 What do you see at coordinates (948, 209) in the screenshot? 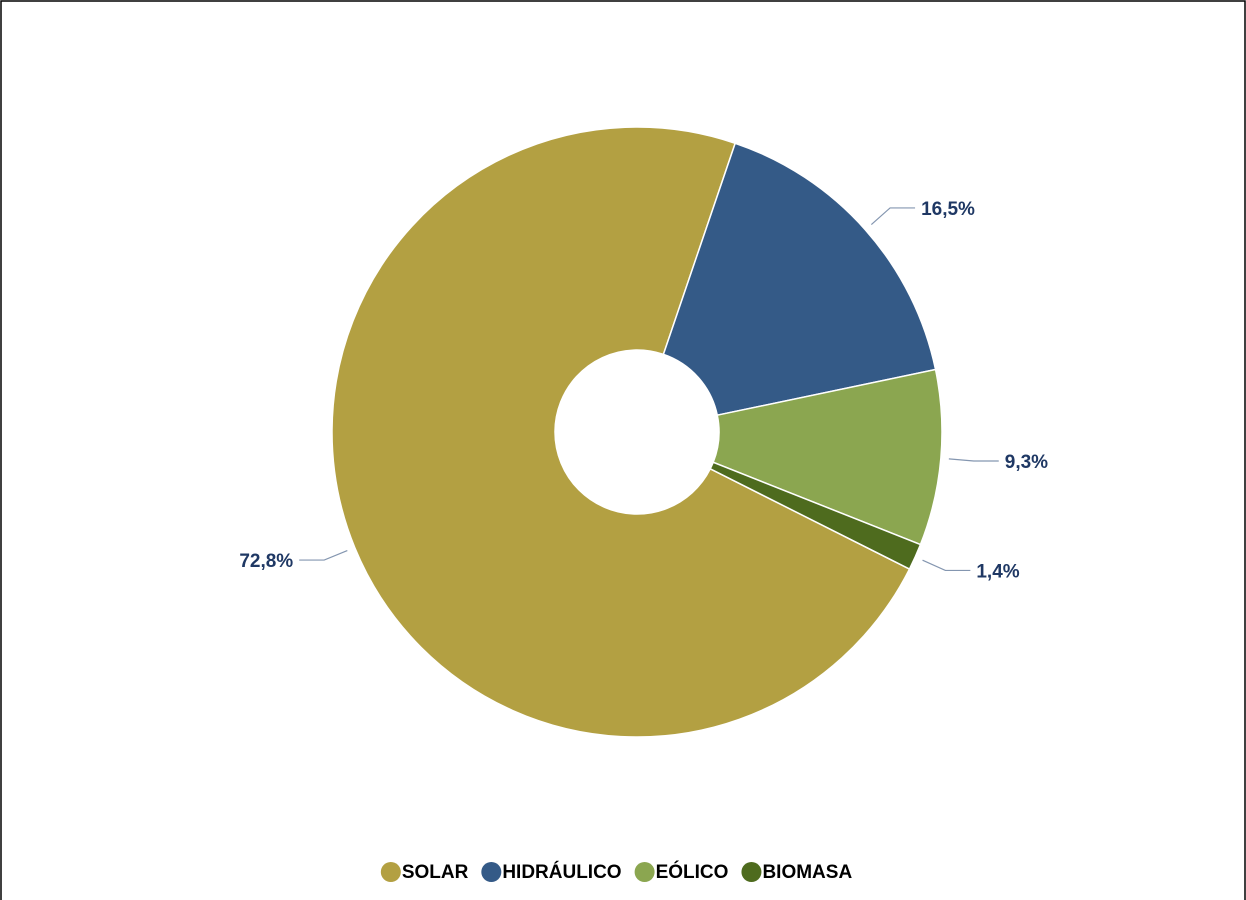
I see `data-label: 16,5%` at bounding box center [948, 209].